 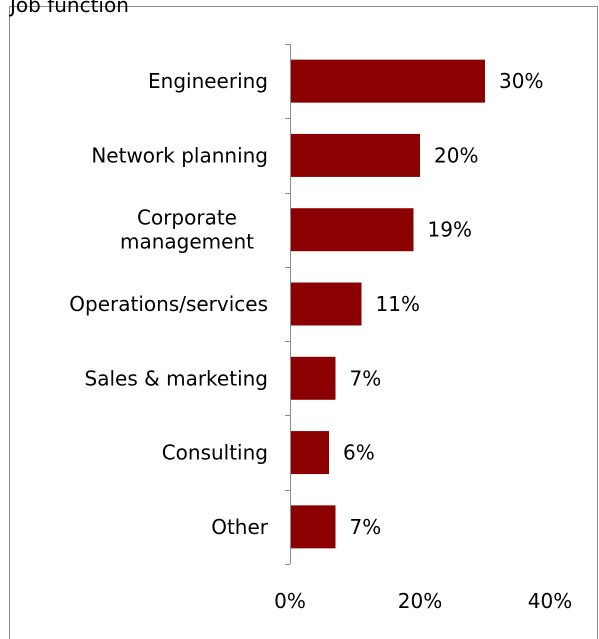 What do you see at coordinates (187, 230) in the screenshot?
I see `category-label: Corporate management` at bounding box center [187, 230].